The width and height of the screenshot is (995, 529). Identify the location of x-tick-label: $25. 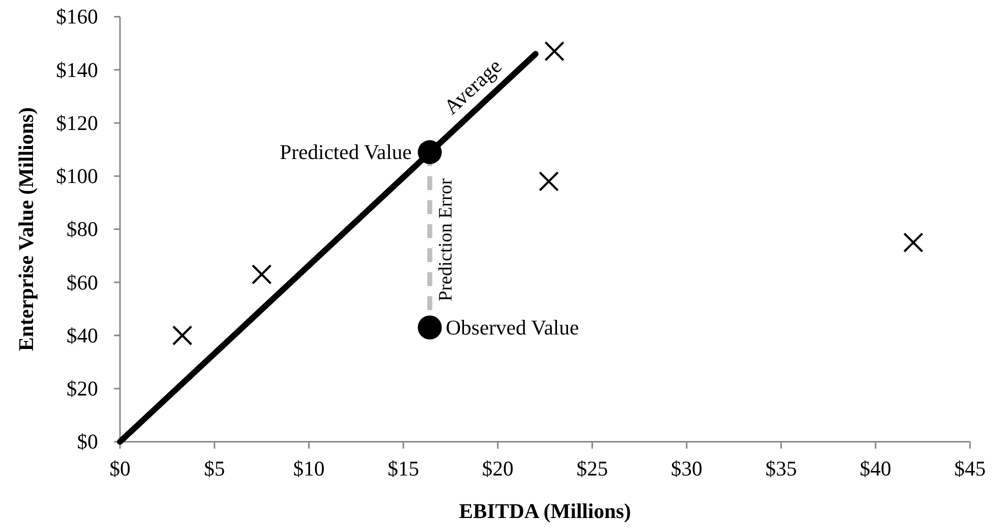
(592, 468).